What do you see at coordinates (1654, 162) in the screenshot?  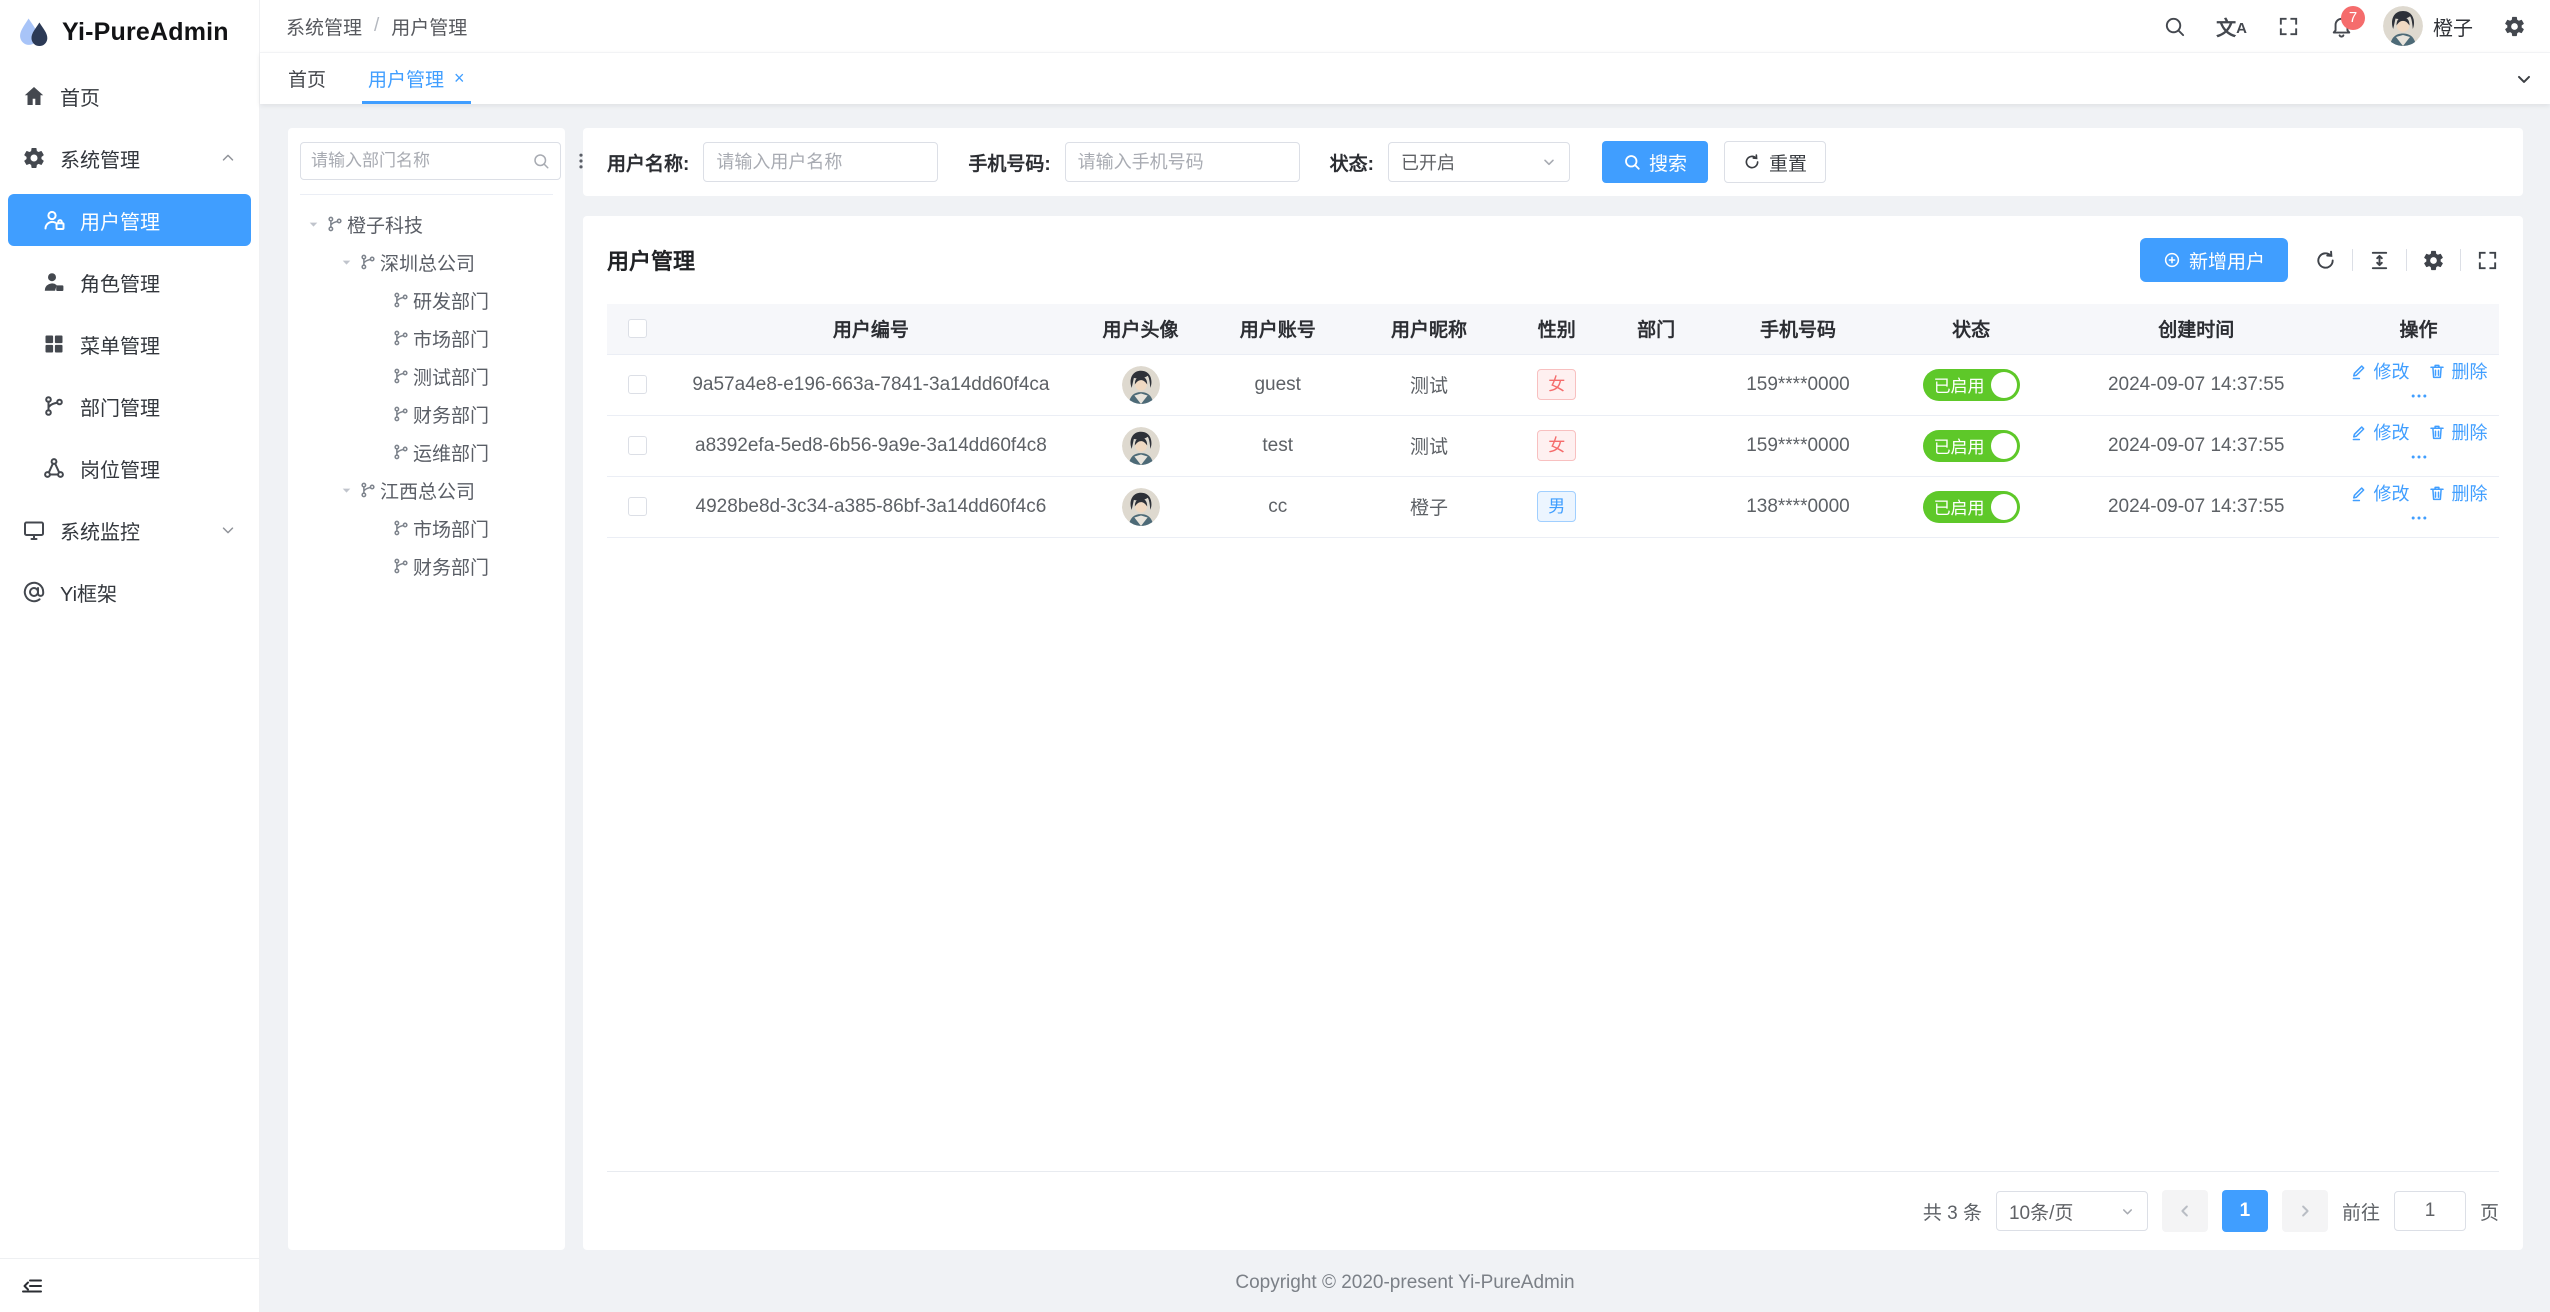 I see `search-button: 搜索` at bounding box center [1654, 162].